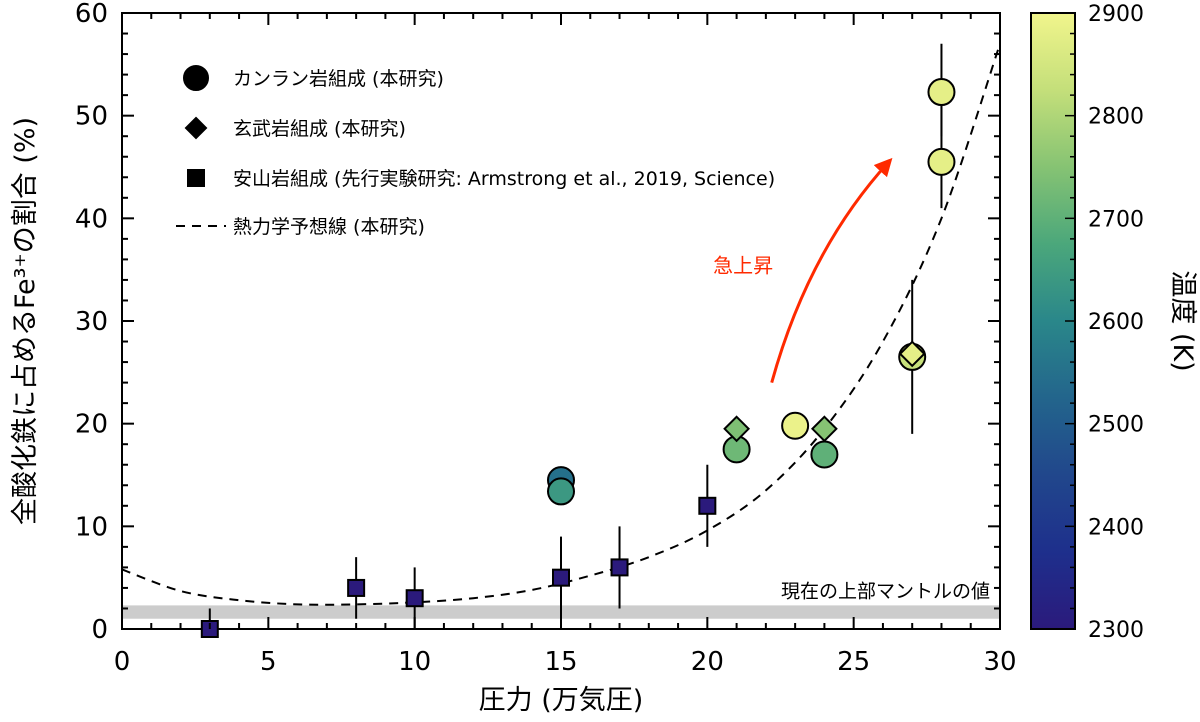  I want to click on legend-label: カンラン岩組成 (本研究), so click(338, 79).